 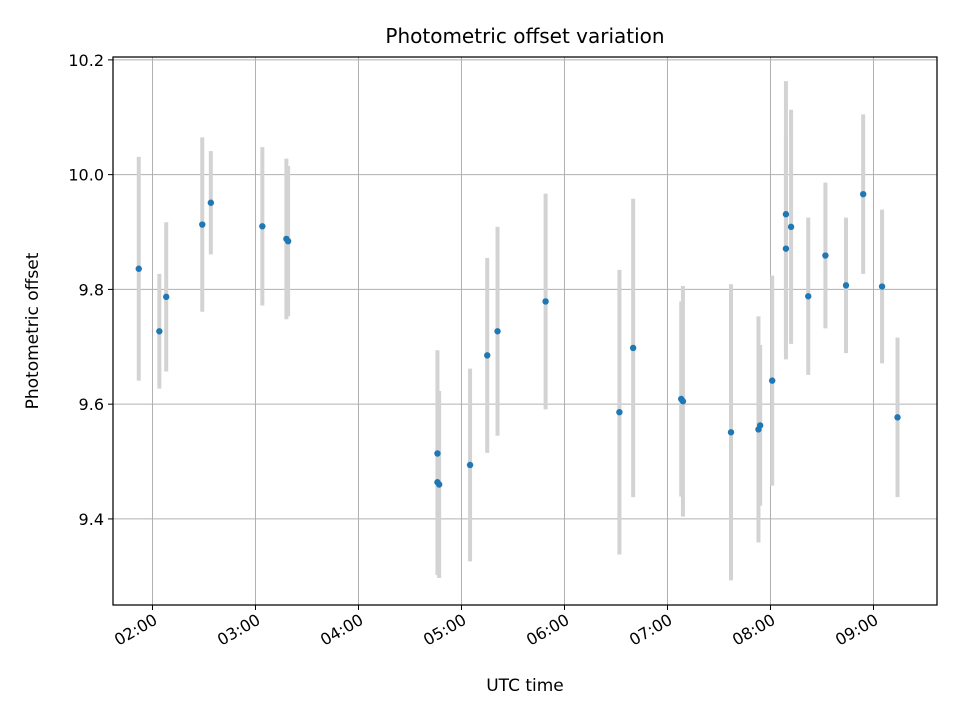 I want to click on y-tick-label: 10.0, so click(x=86, y=175).